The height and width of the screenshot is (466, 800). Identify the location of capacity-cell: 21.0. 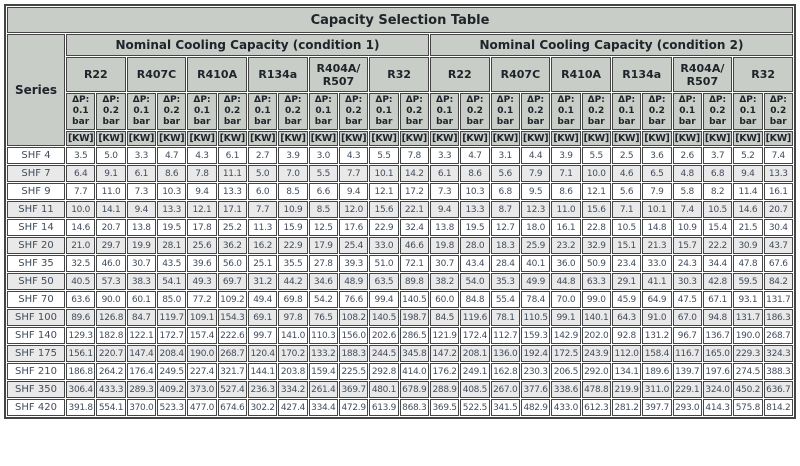
(81, 245).